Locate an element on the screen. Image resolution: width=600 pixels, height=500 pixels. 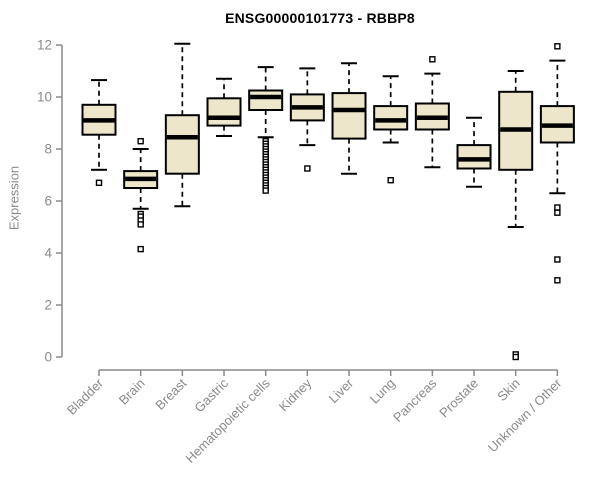
y-axis-label: Expression is located at coordinates (14, 198).